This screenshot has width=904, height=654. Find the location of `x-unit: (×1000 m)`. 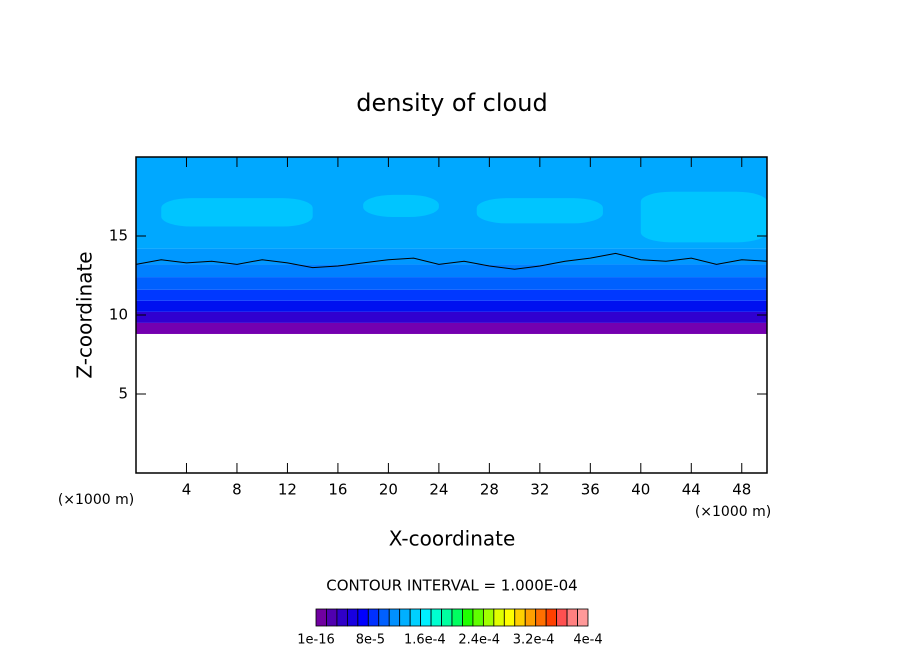

x-unit: (×1000 m) is located at coordinates (733, 512).